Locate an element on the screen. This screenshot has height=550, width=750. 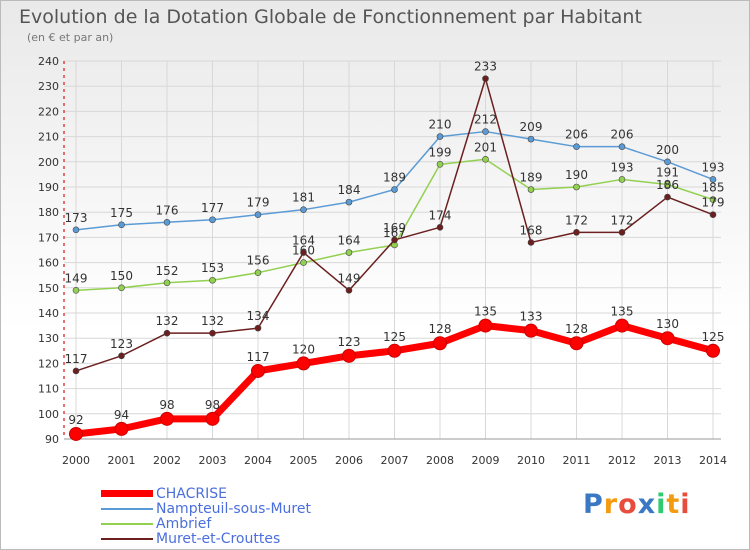
x-tick-label: 2003 is located at coordinates (213, 460).